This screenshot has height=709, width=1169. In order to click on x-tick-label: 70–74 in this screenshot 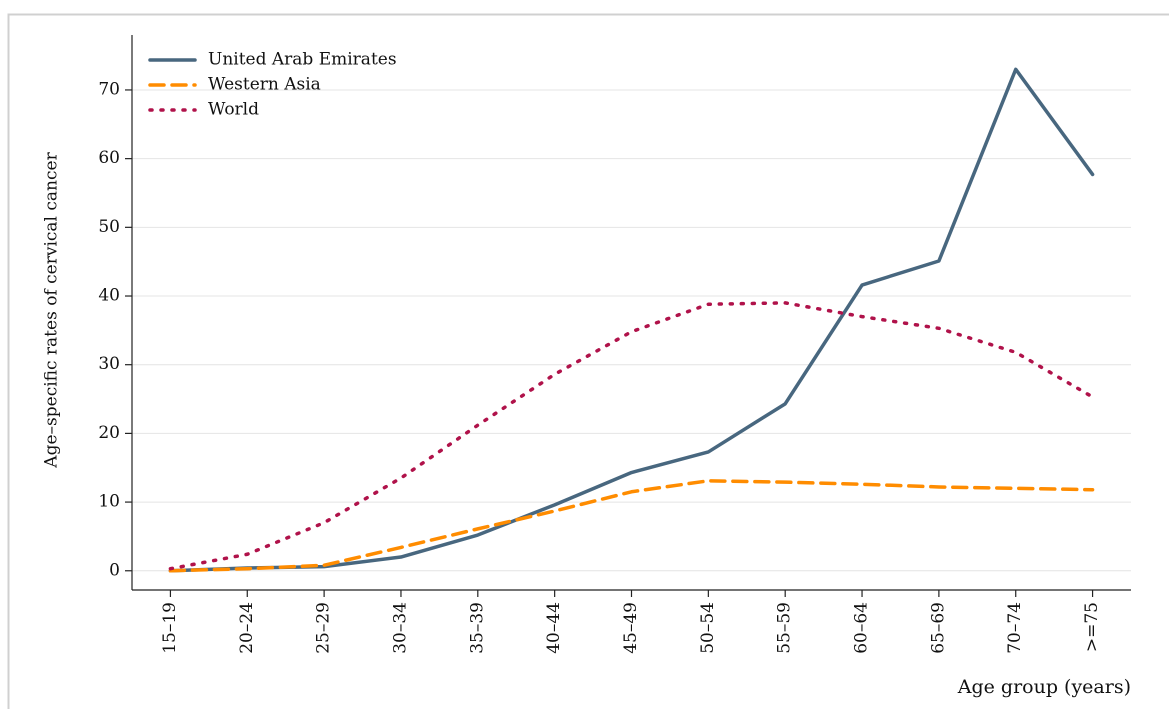, I will do `click(1015, 628)`.